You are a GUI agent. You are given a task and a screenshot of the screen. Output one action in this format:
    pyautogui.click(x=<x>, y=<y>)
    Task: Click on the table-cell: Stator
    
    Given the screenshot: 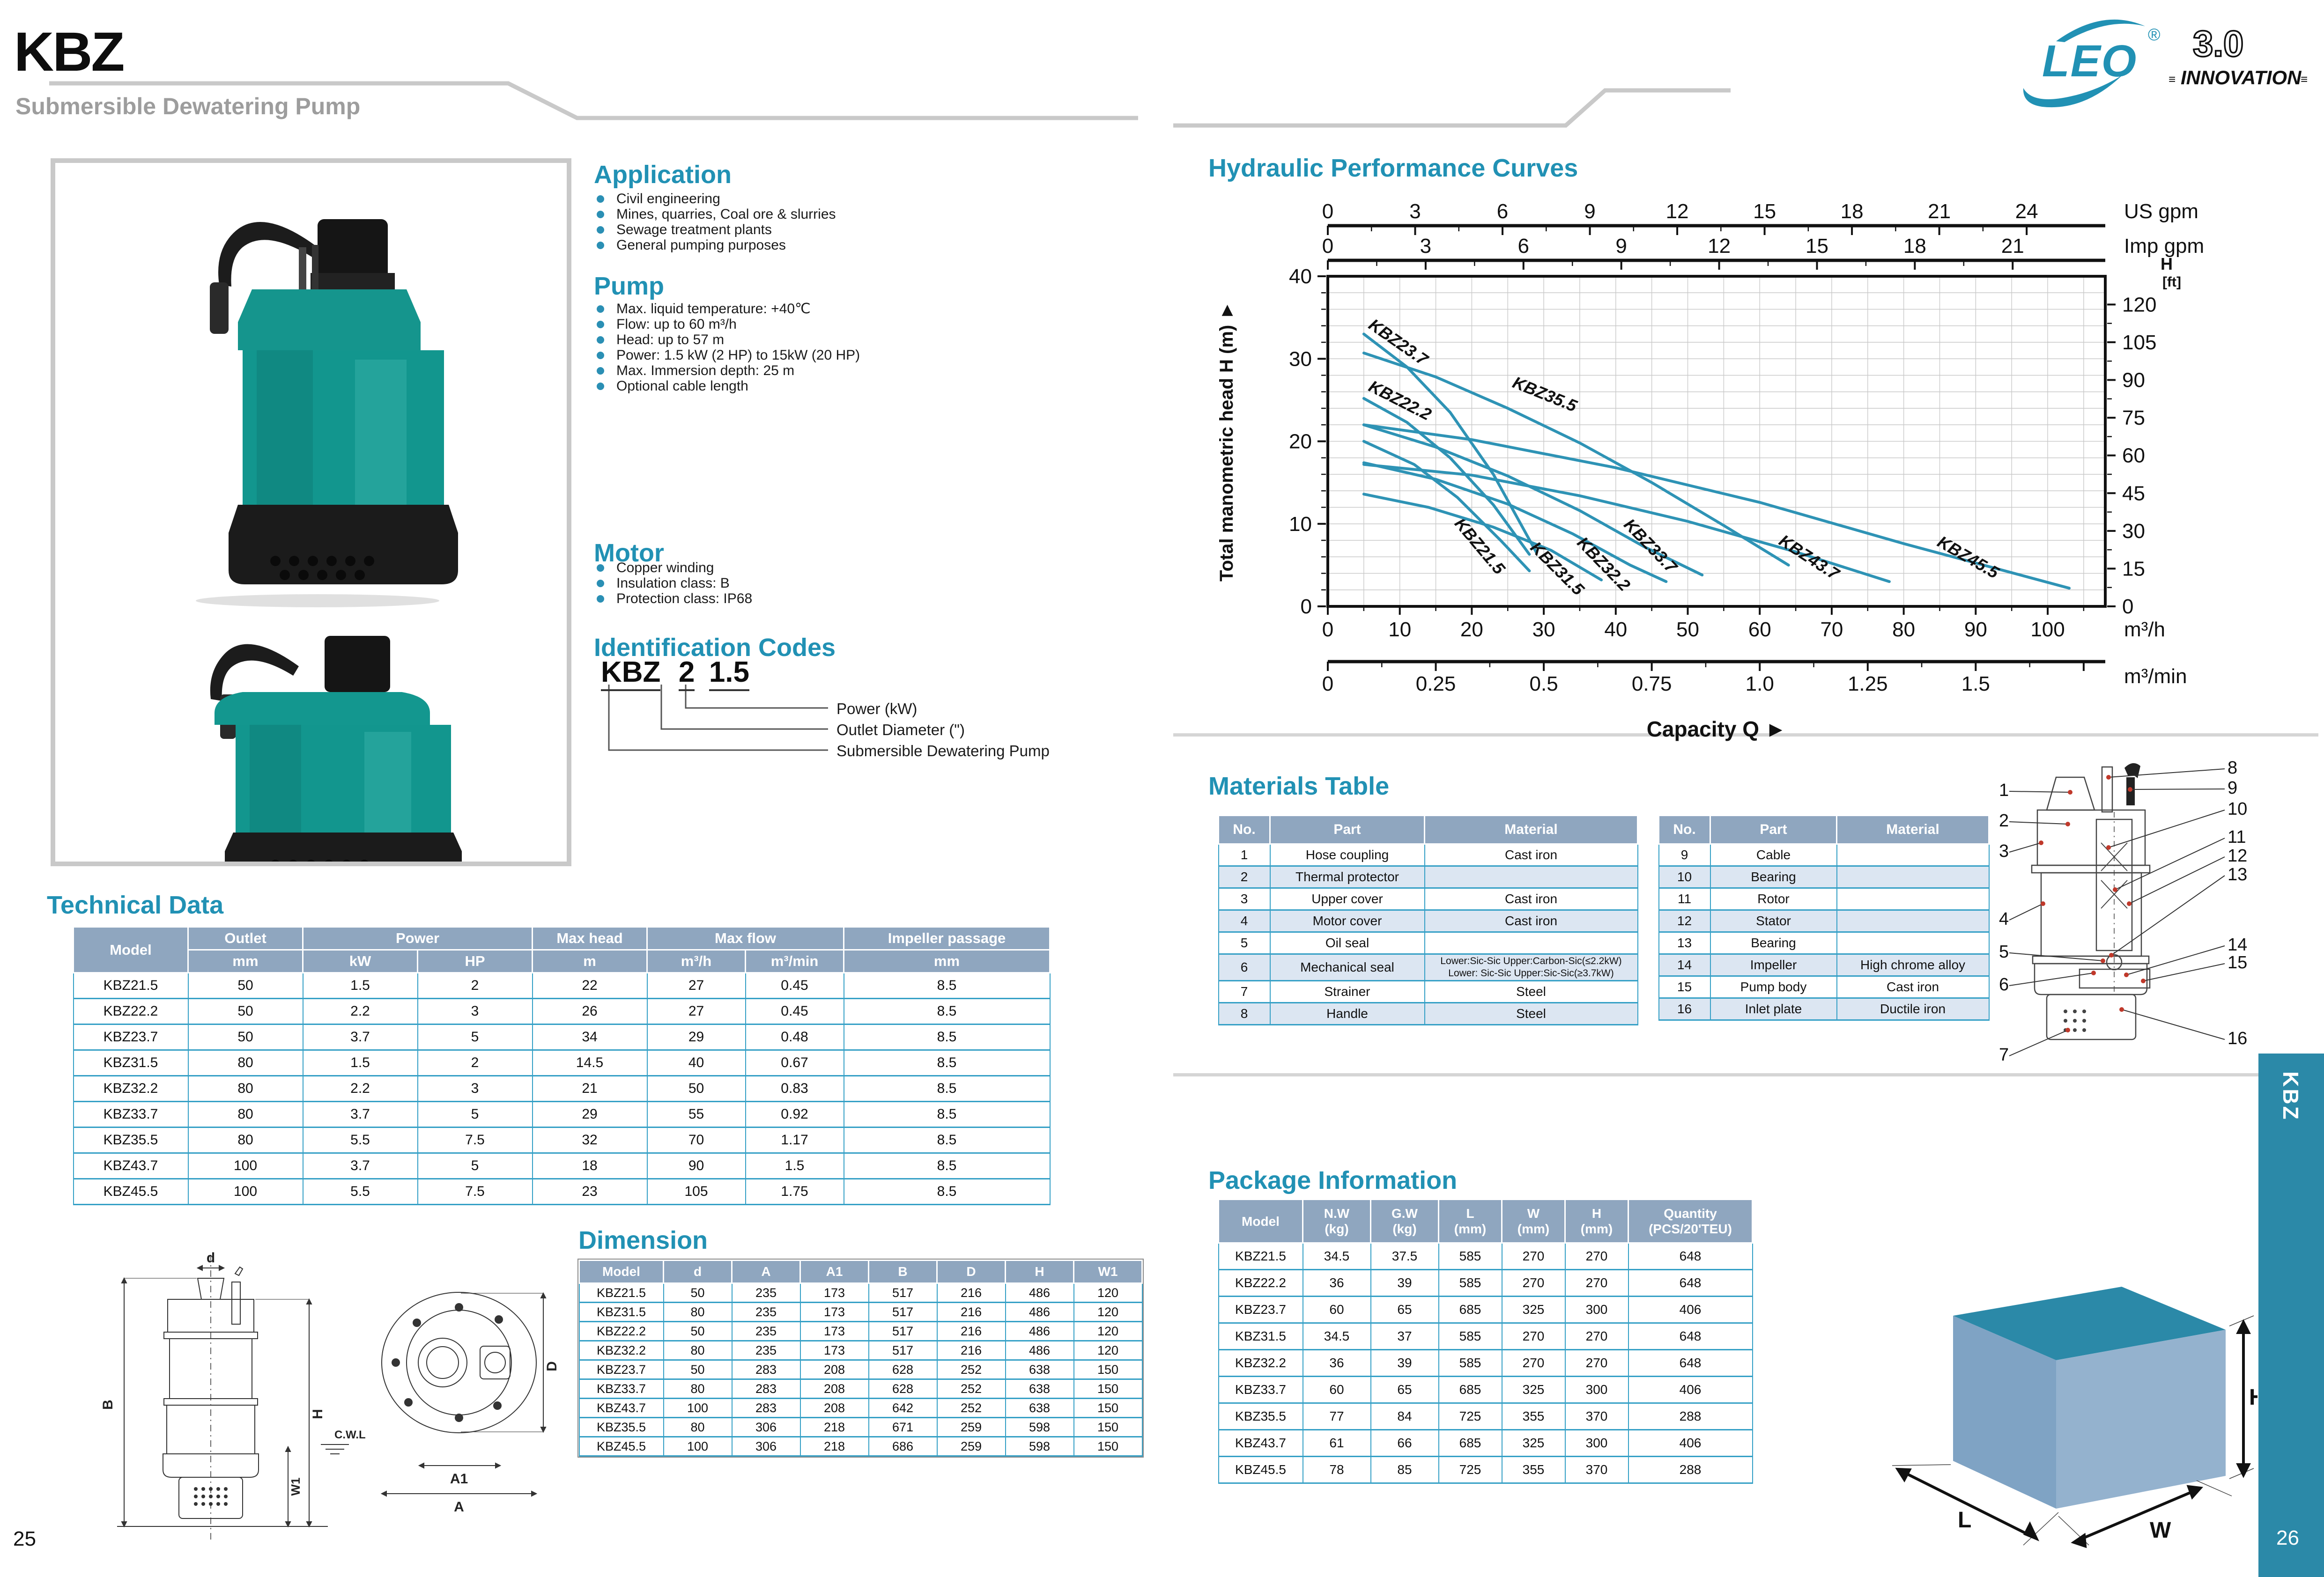 What is the action you would take?
    pyautogui.click(x=1774, y=921)
    